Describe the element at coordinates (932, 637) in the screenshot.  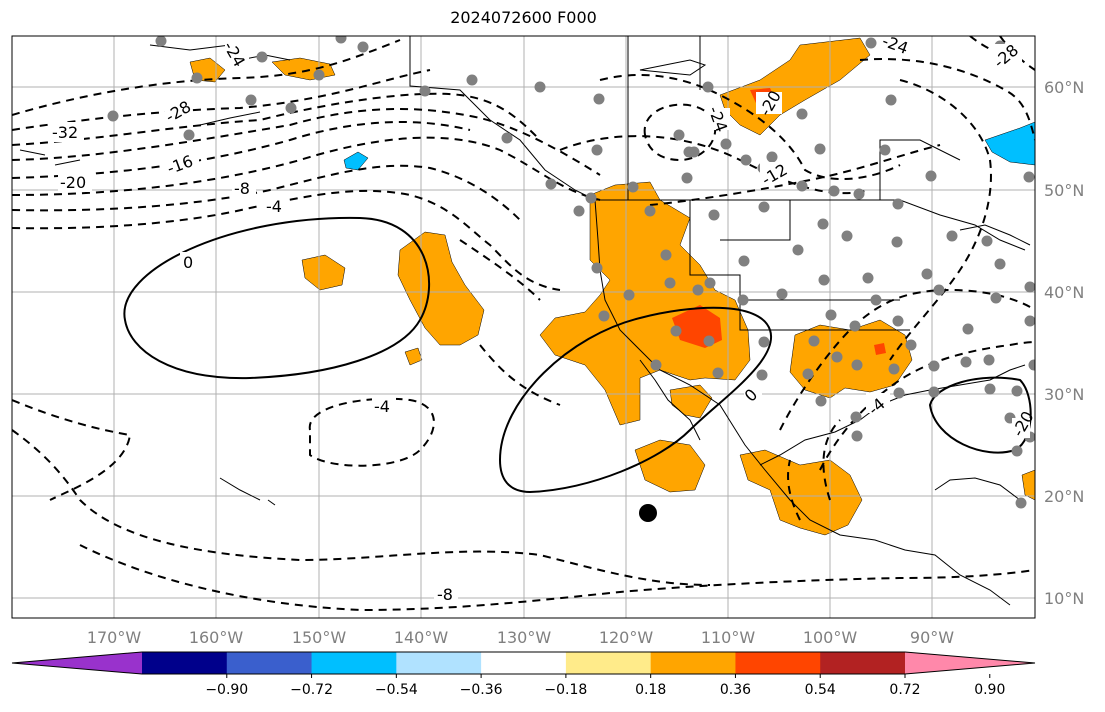
I see `lon-label: 90°W` at that location.